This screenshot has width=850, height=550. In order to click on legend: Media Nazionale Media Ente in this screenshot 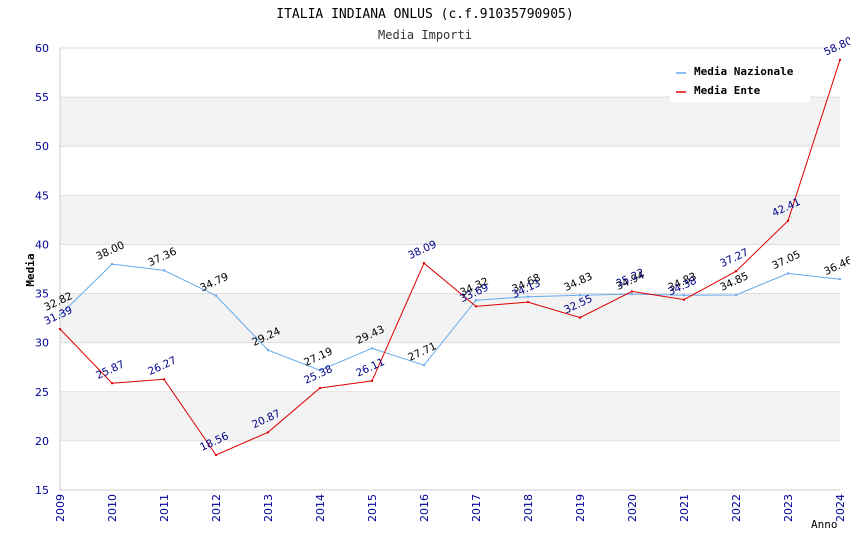, I will do `click(740, 81)`.